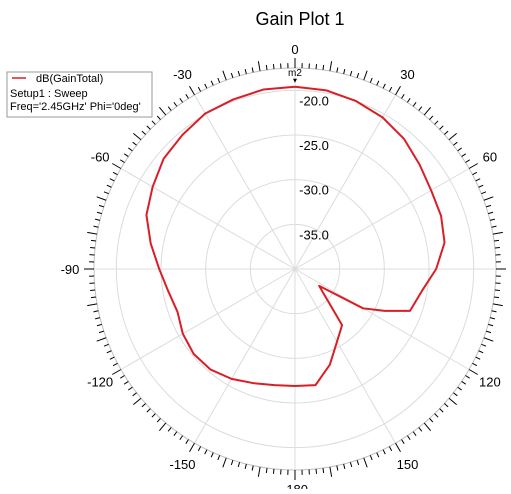 The width and height of the screenshot is (511, 494). I want to click on marker-triangle, so click(295, 81).